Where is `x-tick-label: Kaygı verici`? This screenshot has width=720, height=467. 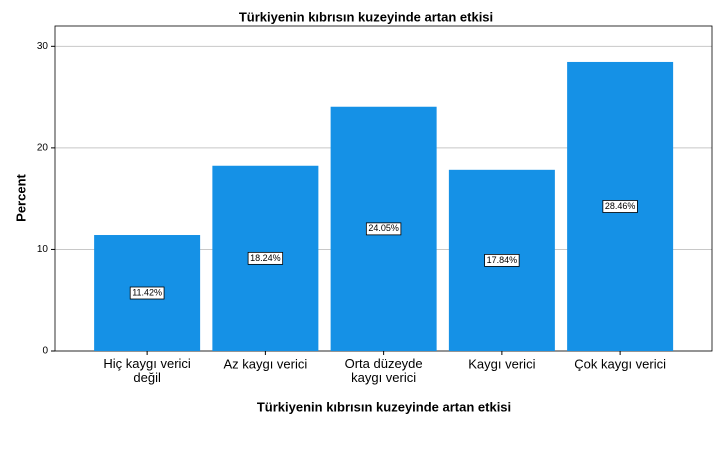
x-tick-label: Kaygı verici is located at coordinates (501, 363).